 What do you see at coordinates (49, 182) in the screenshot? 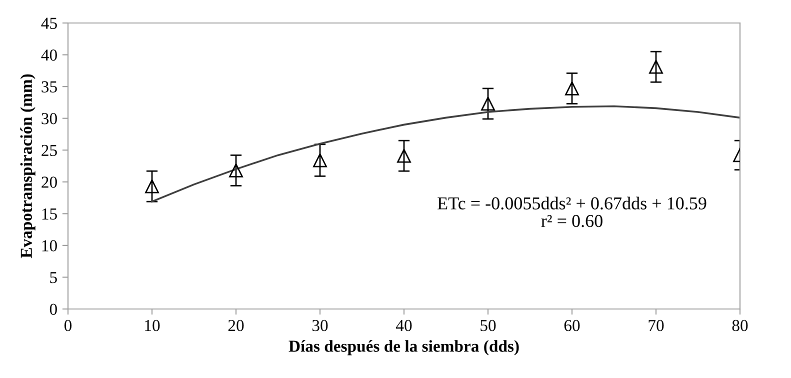
I see `y-tick-label: 20` at bounding box center [49, 182].